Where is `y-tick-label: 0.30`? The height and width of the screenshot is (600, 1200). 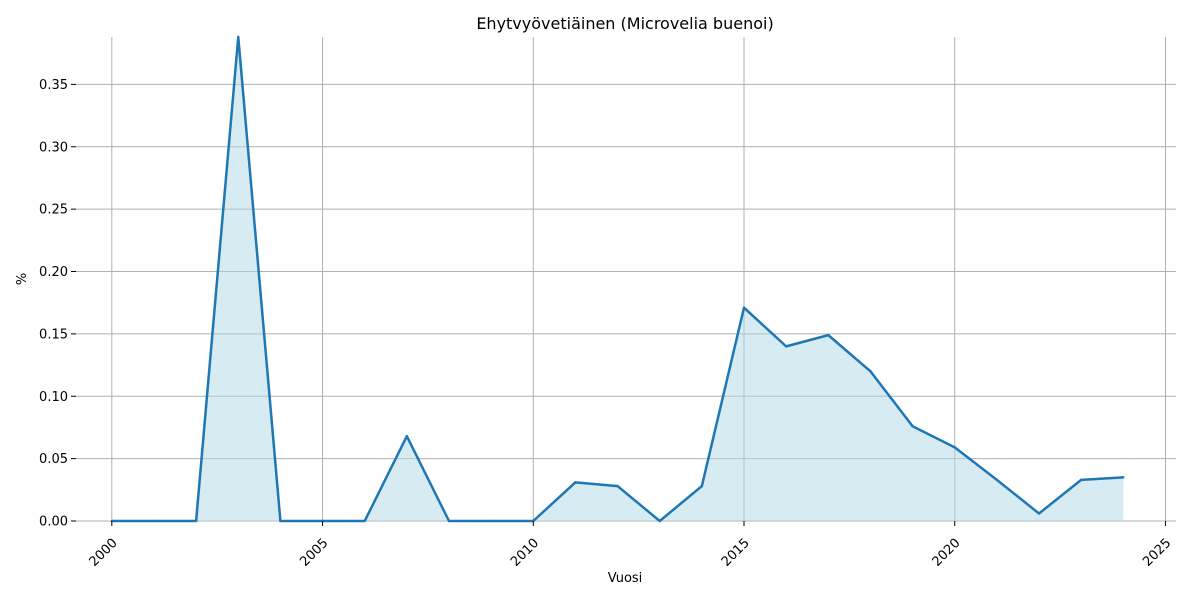
y-tick-label: 0.30 is located at coordinates (53, 147).